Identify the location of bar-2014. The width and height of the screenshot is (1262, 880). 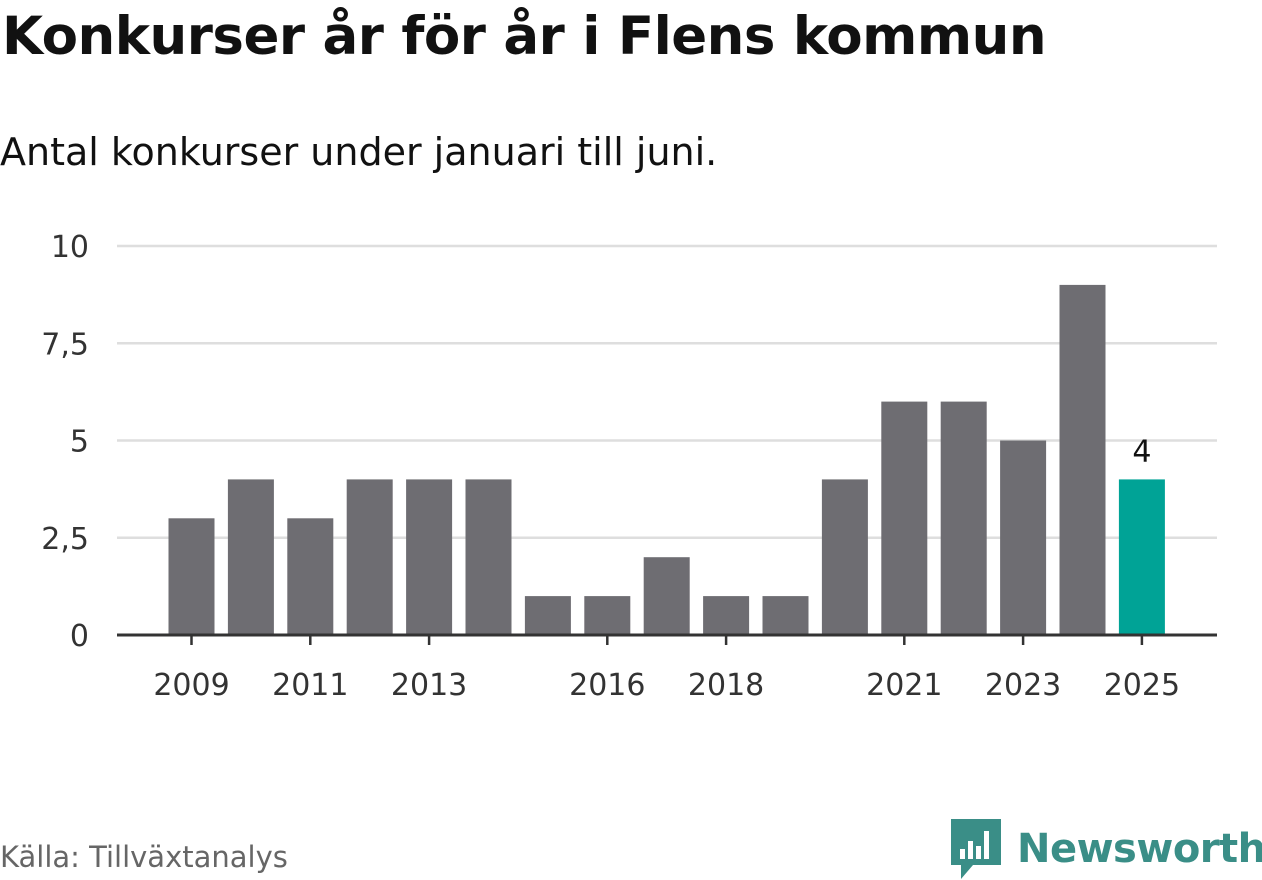
(488, 557).